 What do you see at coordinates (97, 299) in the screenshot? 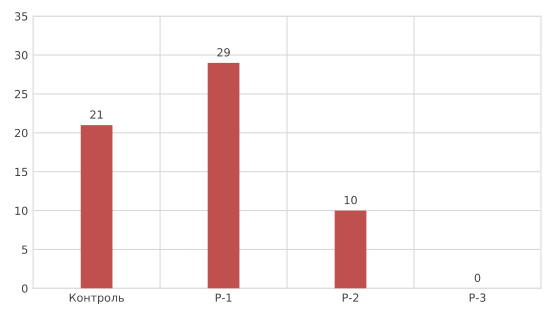
I see `x-tick-label: Контроль` at bounding box center [97, 299].